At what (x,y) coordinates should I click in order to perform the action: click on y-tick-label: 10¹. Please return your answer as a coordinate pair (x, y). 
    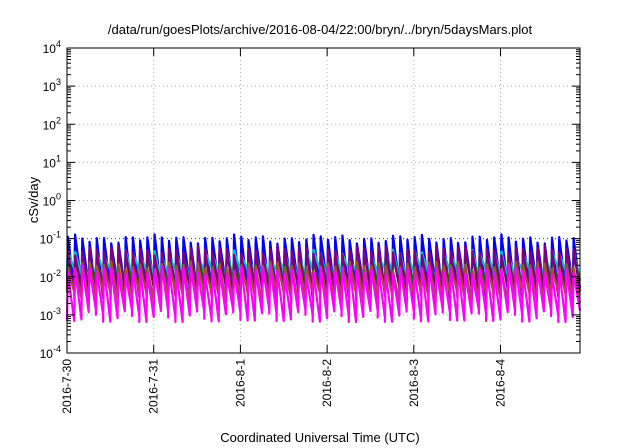
    Looking at the image, I should click on (52, 161).